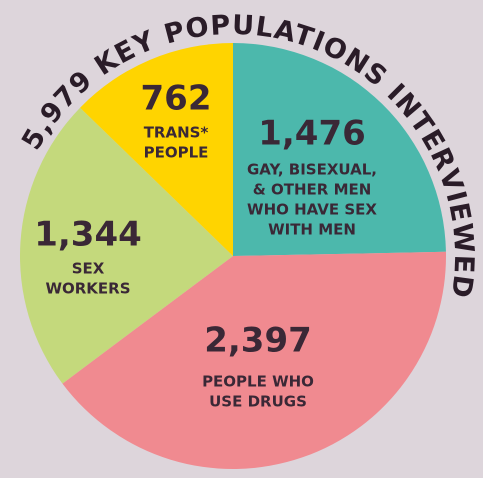 The width and height of the screenshot is (483, 478). I want to click on category-label: PEOPLE, so click(176, 153).